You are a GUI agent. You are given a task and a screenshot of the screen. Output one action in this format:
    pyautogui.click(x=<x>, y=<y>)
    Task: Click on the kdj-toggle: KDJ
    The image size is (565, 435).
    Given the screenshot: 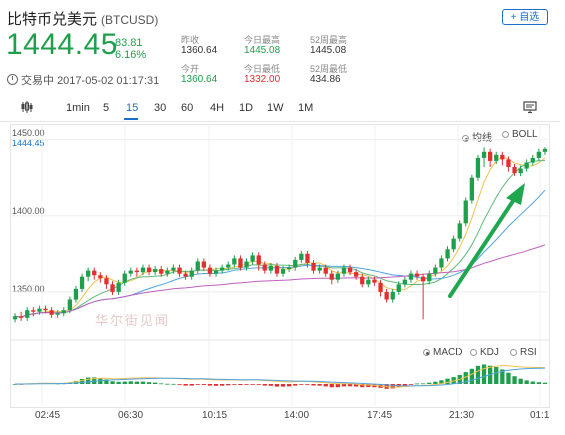 What is the action you would take?
    pyautogui.click(x=484, y=352)
    